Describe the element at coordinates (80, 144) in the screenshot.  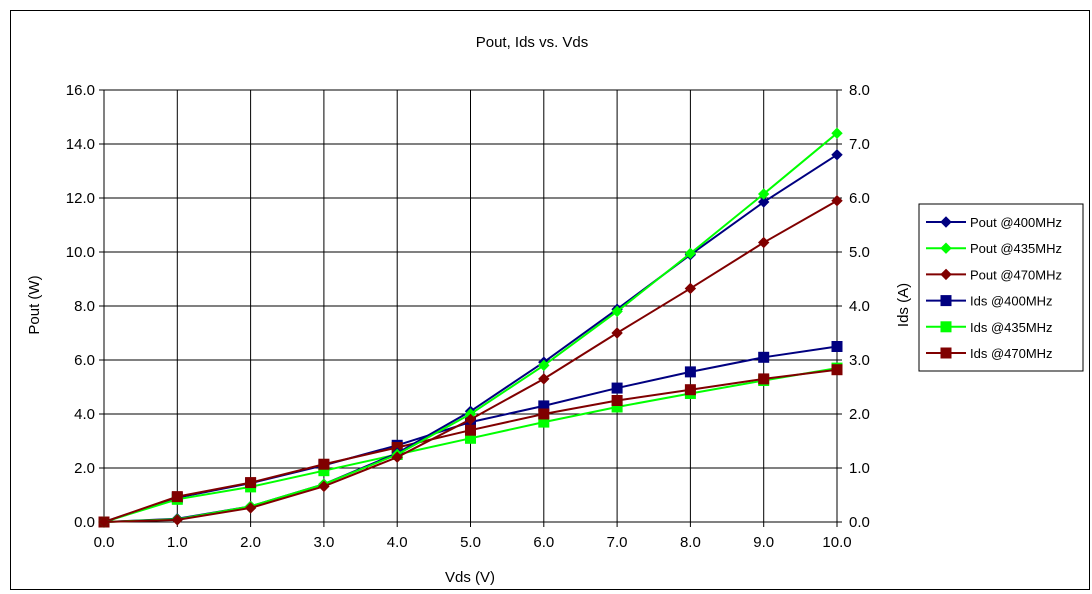
I see `left-y-tick-label: 14.0` at that location.